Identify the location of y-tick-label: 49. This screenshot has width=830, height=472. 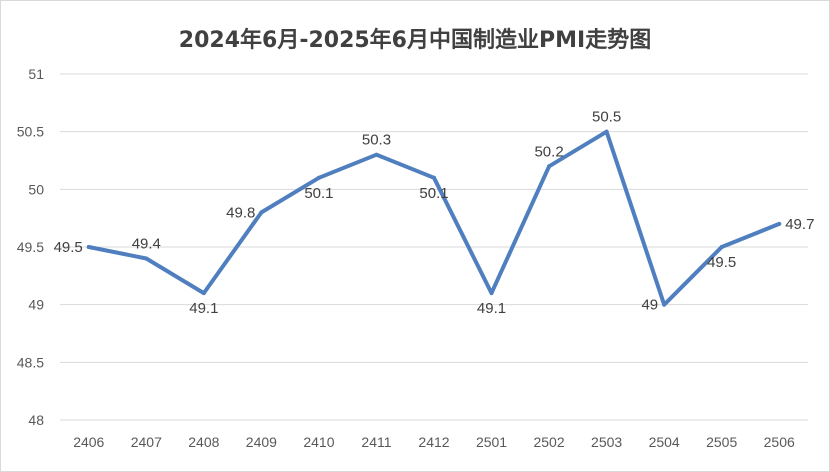
(36, 305).